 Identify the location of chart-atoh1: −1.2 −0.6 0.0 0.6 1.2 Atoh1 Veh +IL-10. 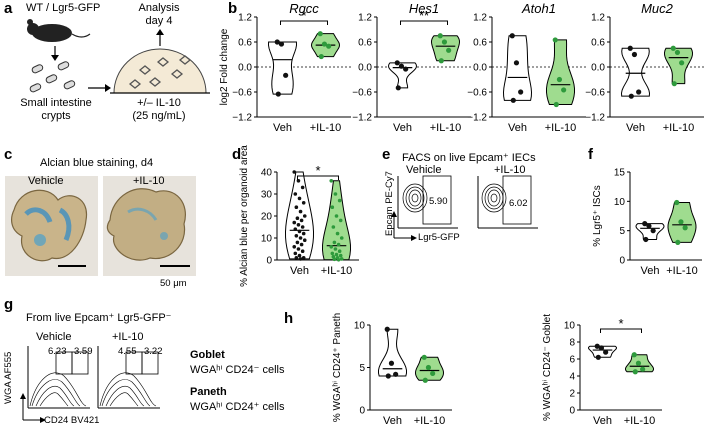
(526, 67).